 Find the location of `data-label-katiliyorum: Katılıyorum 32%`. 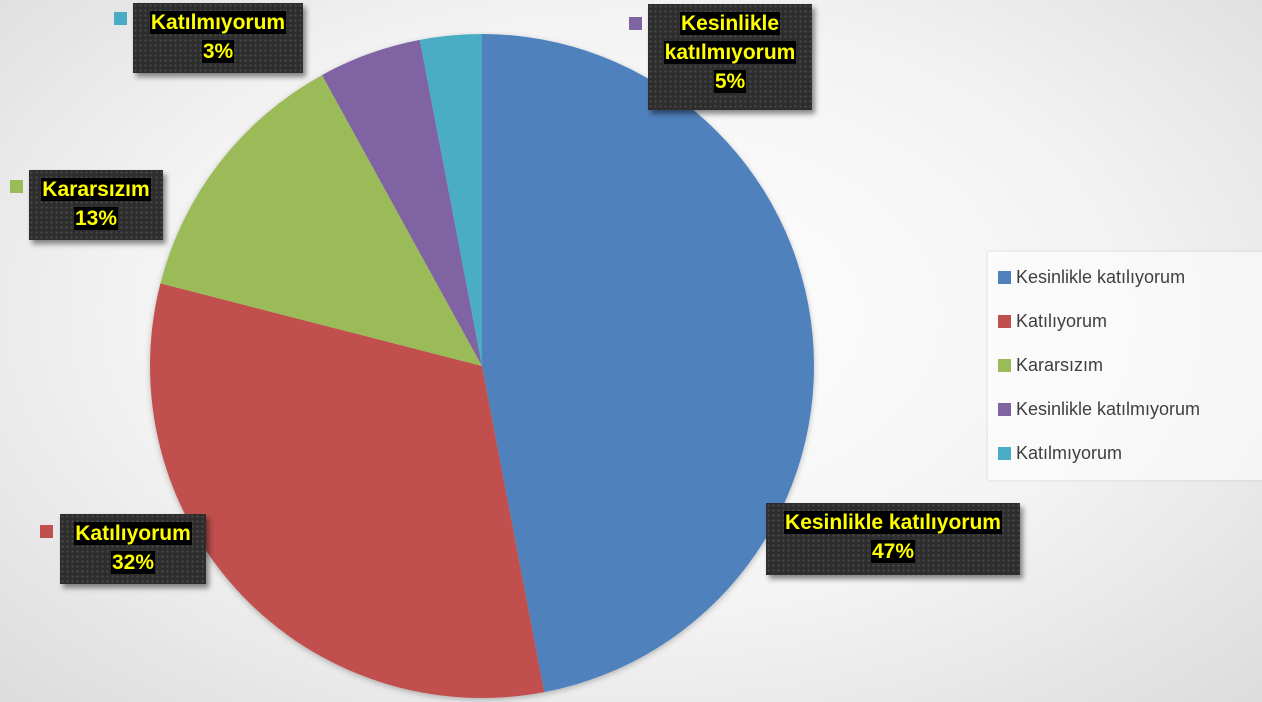

data-label-katiliyorum: Katılıyorum 32% is located at coordinates (133, 549).